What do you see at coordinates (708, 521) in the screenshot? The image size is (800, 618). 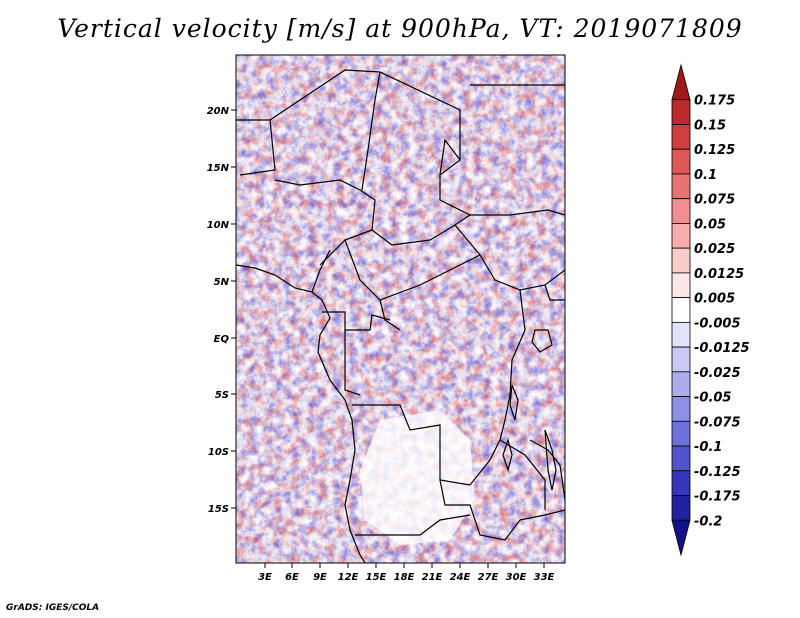 I see `colorbar-label: -0.2` at bounding box center [708, 521].